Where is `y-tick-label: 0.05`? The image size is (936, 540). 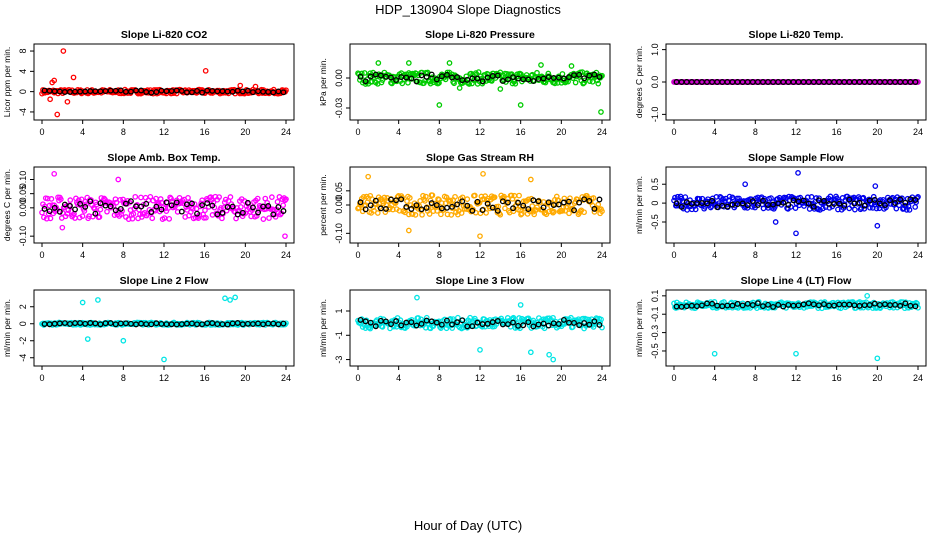 y-tick-label: 0.05 is located at coordinates (339, 191).